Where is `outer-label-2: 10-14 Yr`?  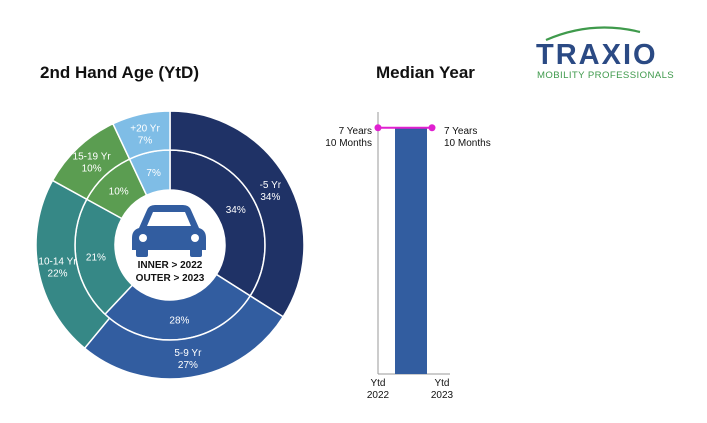 outer-label-2: 10-14 Yr is located at coordinates (57, 261).